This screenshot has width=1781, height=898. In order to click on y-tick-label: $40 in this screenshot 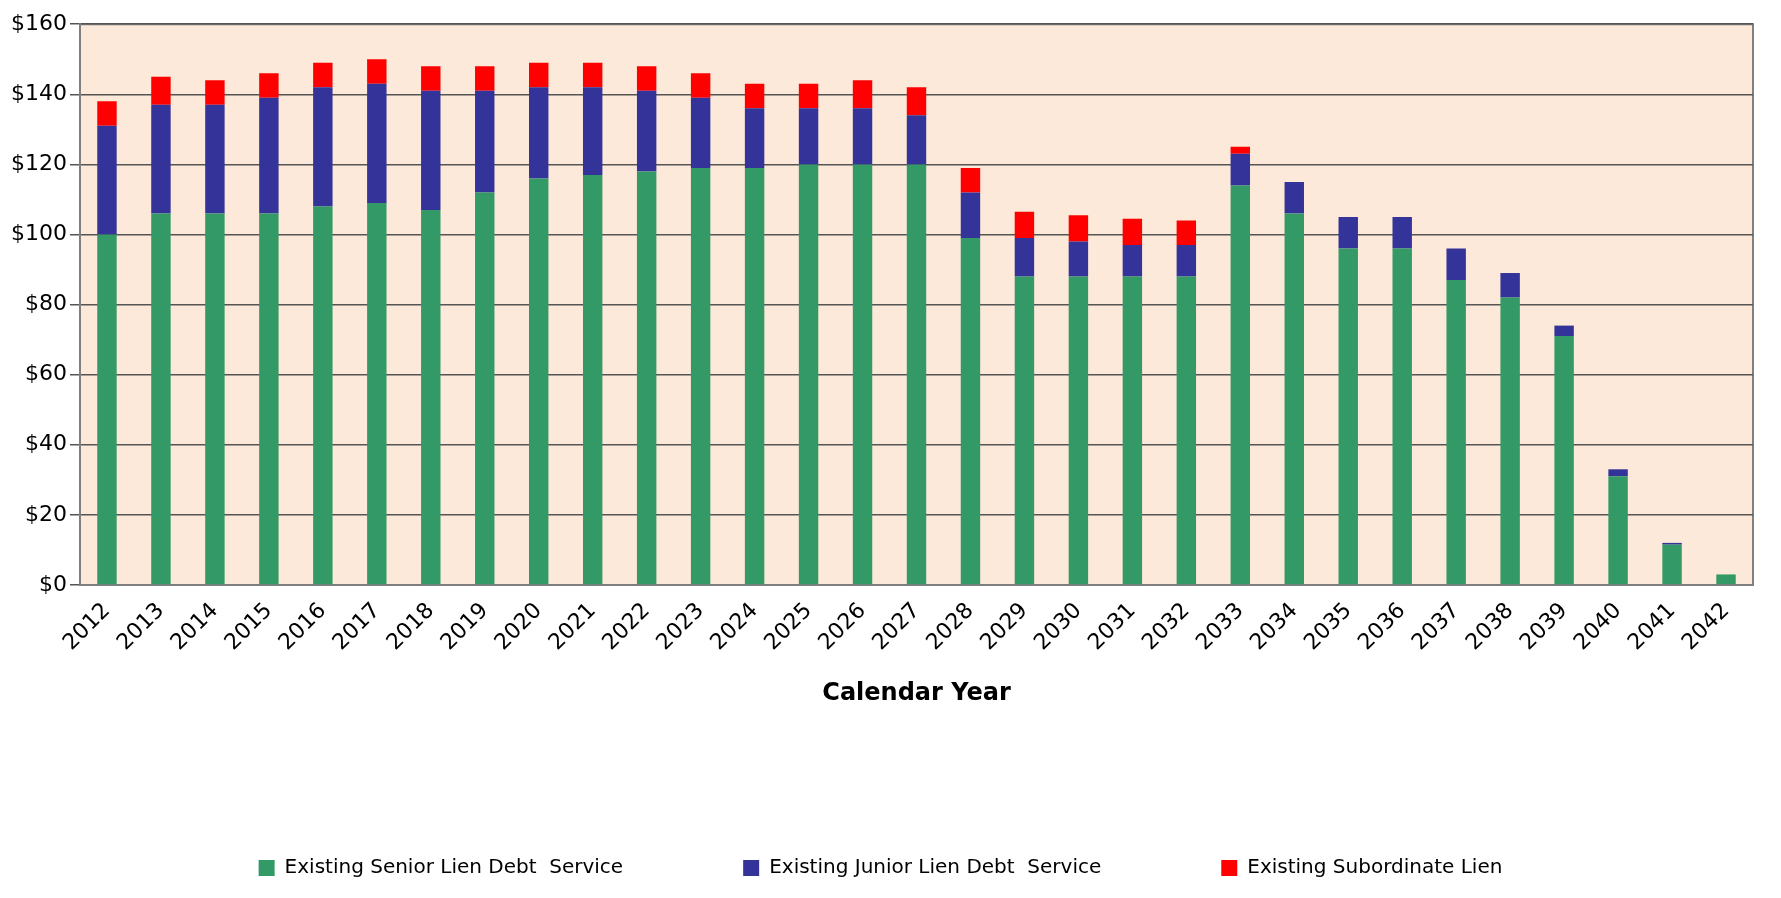, I will do `click(45, 443)`.